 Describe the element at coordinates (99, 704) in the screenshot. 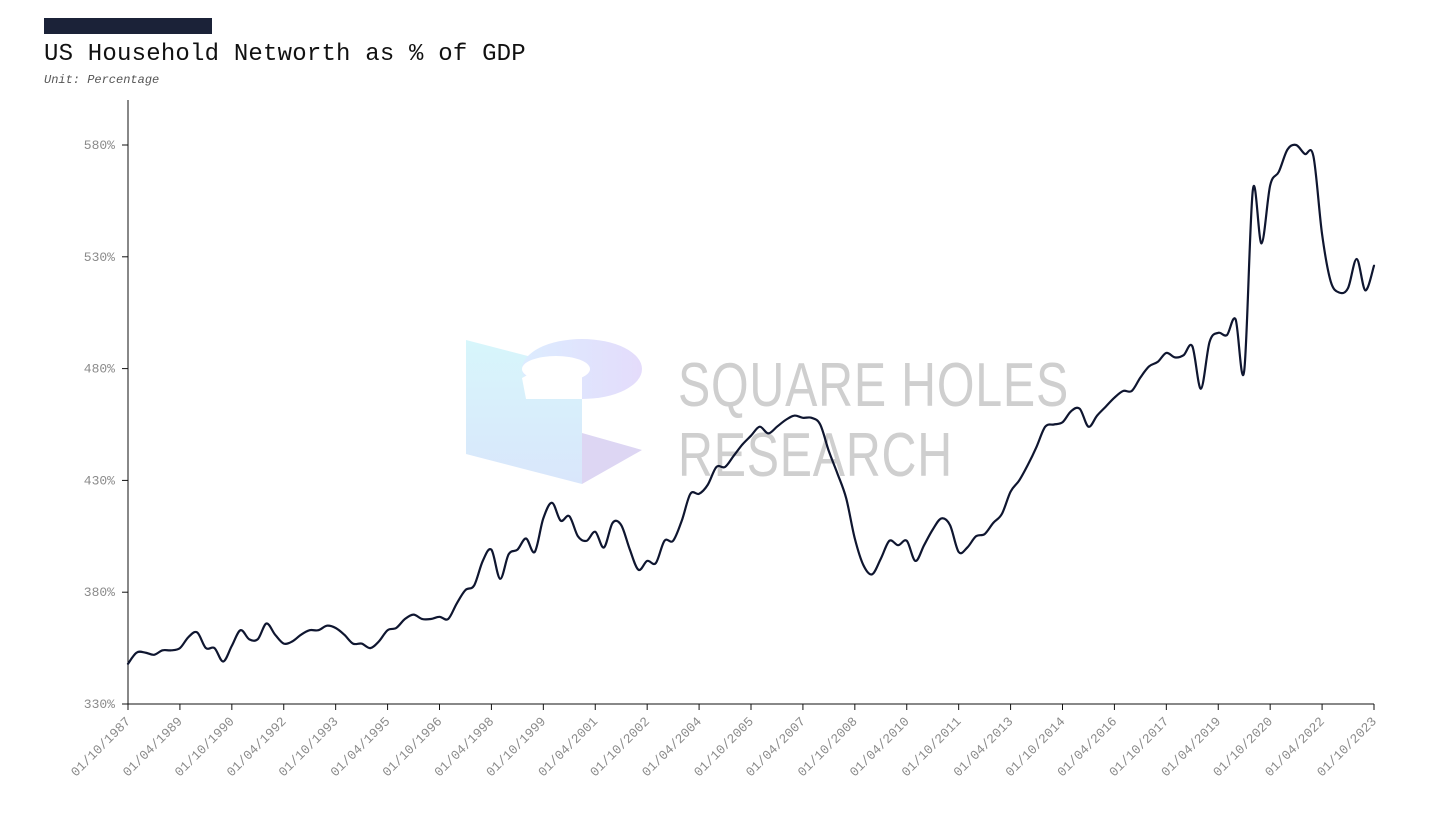

I see `y-tick-label: 330%` at that location.